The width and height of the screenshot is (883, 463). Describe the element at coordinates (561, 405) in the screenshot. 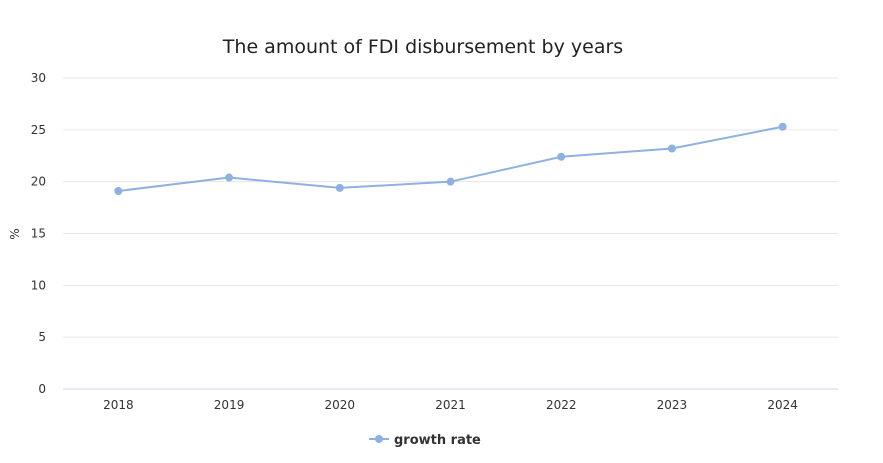

I see `x-tick-label: 2022` at that location.